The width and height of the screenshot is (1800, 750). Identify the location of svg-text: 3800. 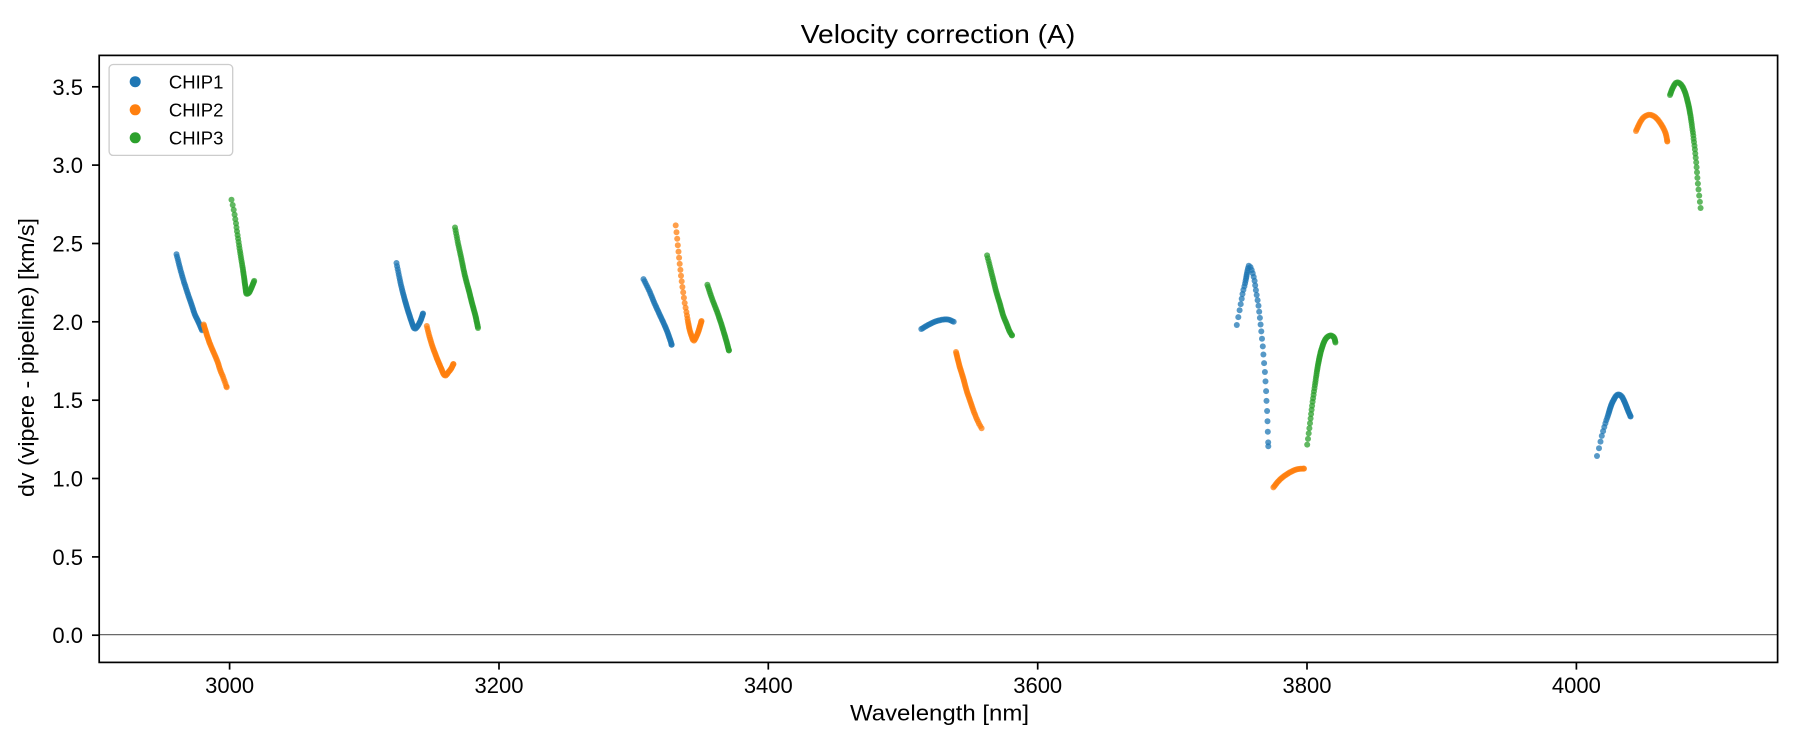
(1307, 685).